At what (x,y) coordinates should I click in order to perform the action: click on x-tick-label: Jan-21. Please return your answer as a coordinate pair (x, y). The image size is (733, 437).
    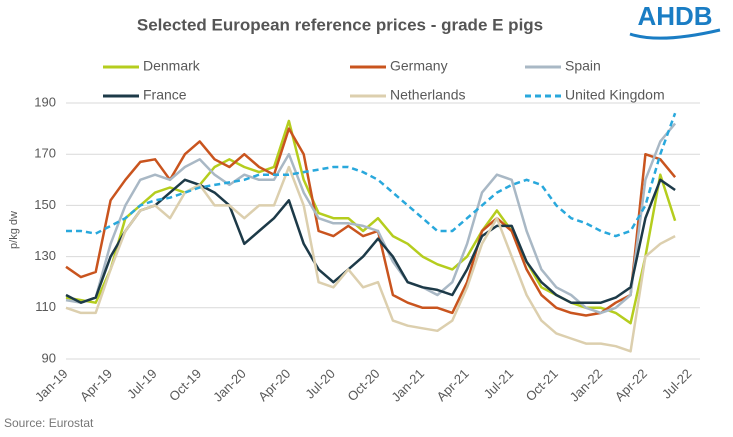
    Looking at the image, I should click on (407, 385).